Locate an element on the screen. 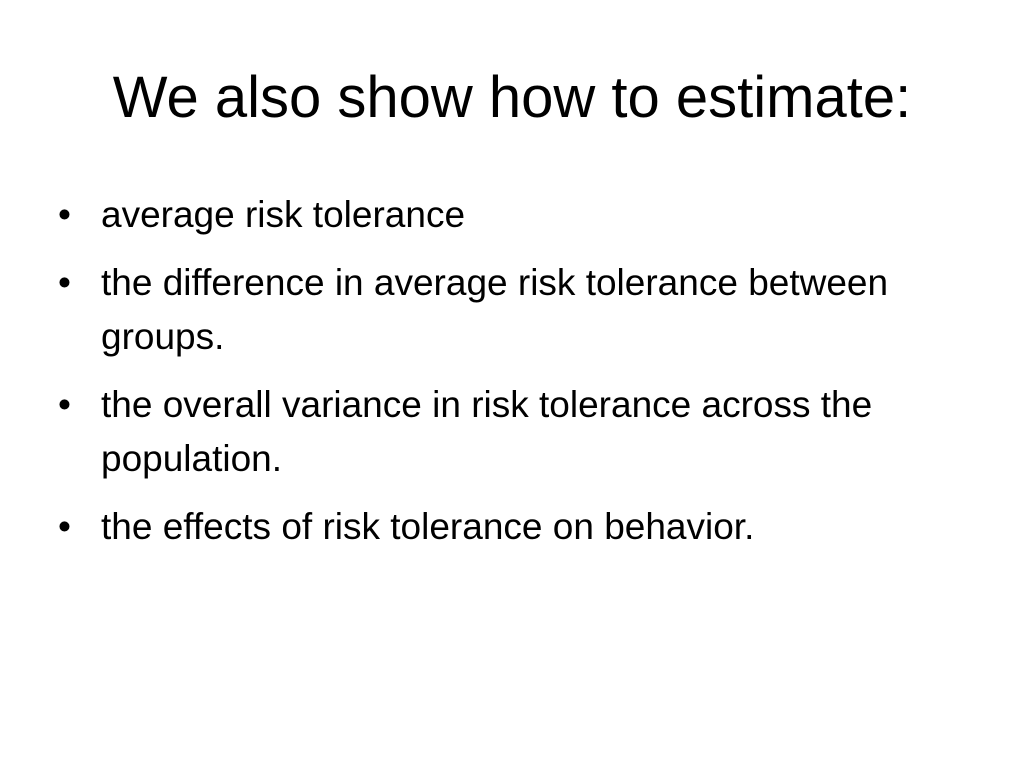  slide-title: We also show how to estimate: is located at coordinates (512, 97).